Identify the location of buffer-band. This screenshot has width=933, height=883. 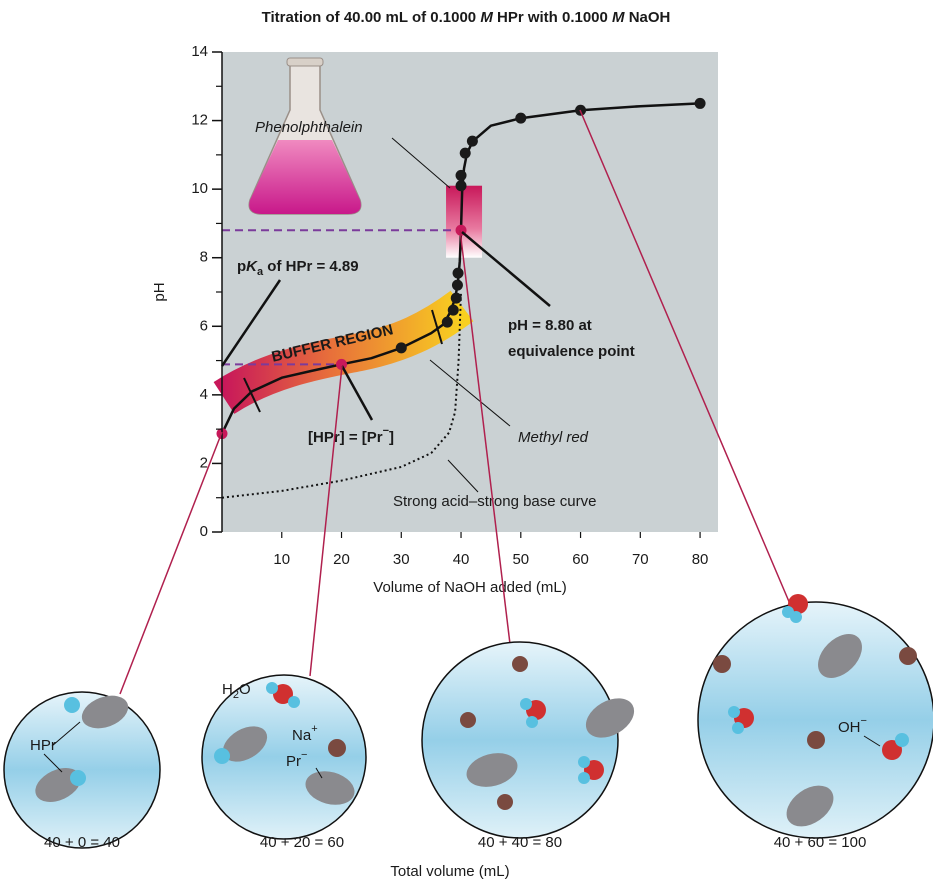
(343, 352).